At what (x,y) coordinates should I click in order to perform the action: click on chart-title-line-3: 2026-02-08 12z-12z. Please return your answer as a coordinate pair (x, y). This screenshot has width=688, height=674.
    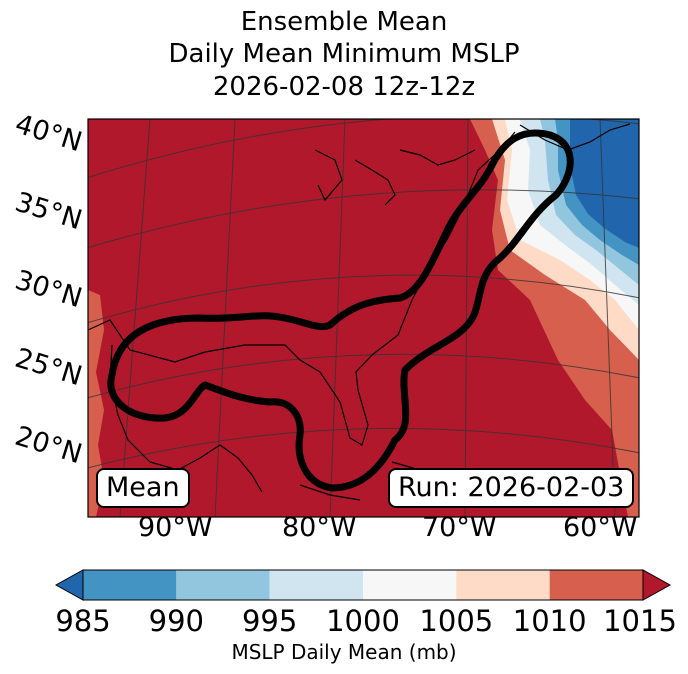
    Looking at the image, I should click on (344, 87).